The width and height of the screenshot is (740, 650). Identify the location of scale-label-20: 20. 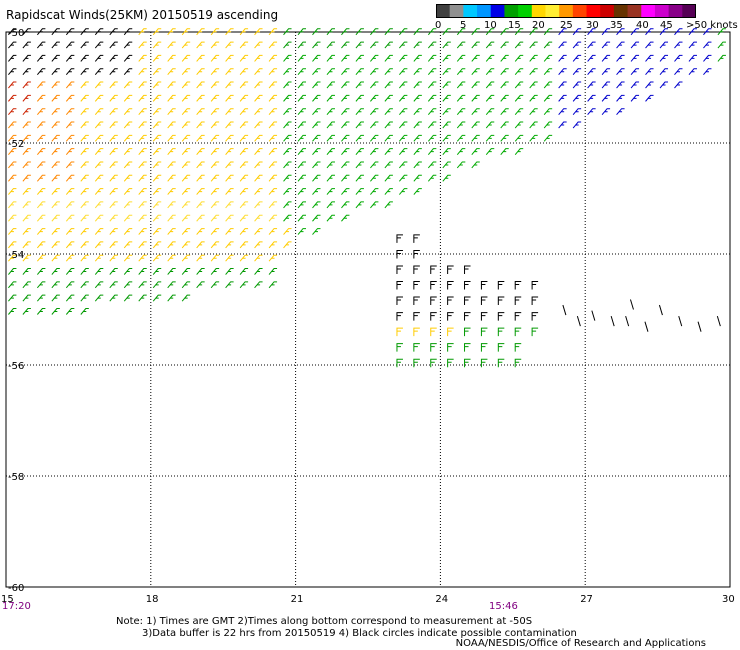
(538, 25).